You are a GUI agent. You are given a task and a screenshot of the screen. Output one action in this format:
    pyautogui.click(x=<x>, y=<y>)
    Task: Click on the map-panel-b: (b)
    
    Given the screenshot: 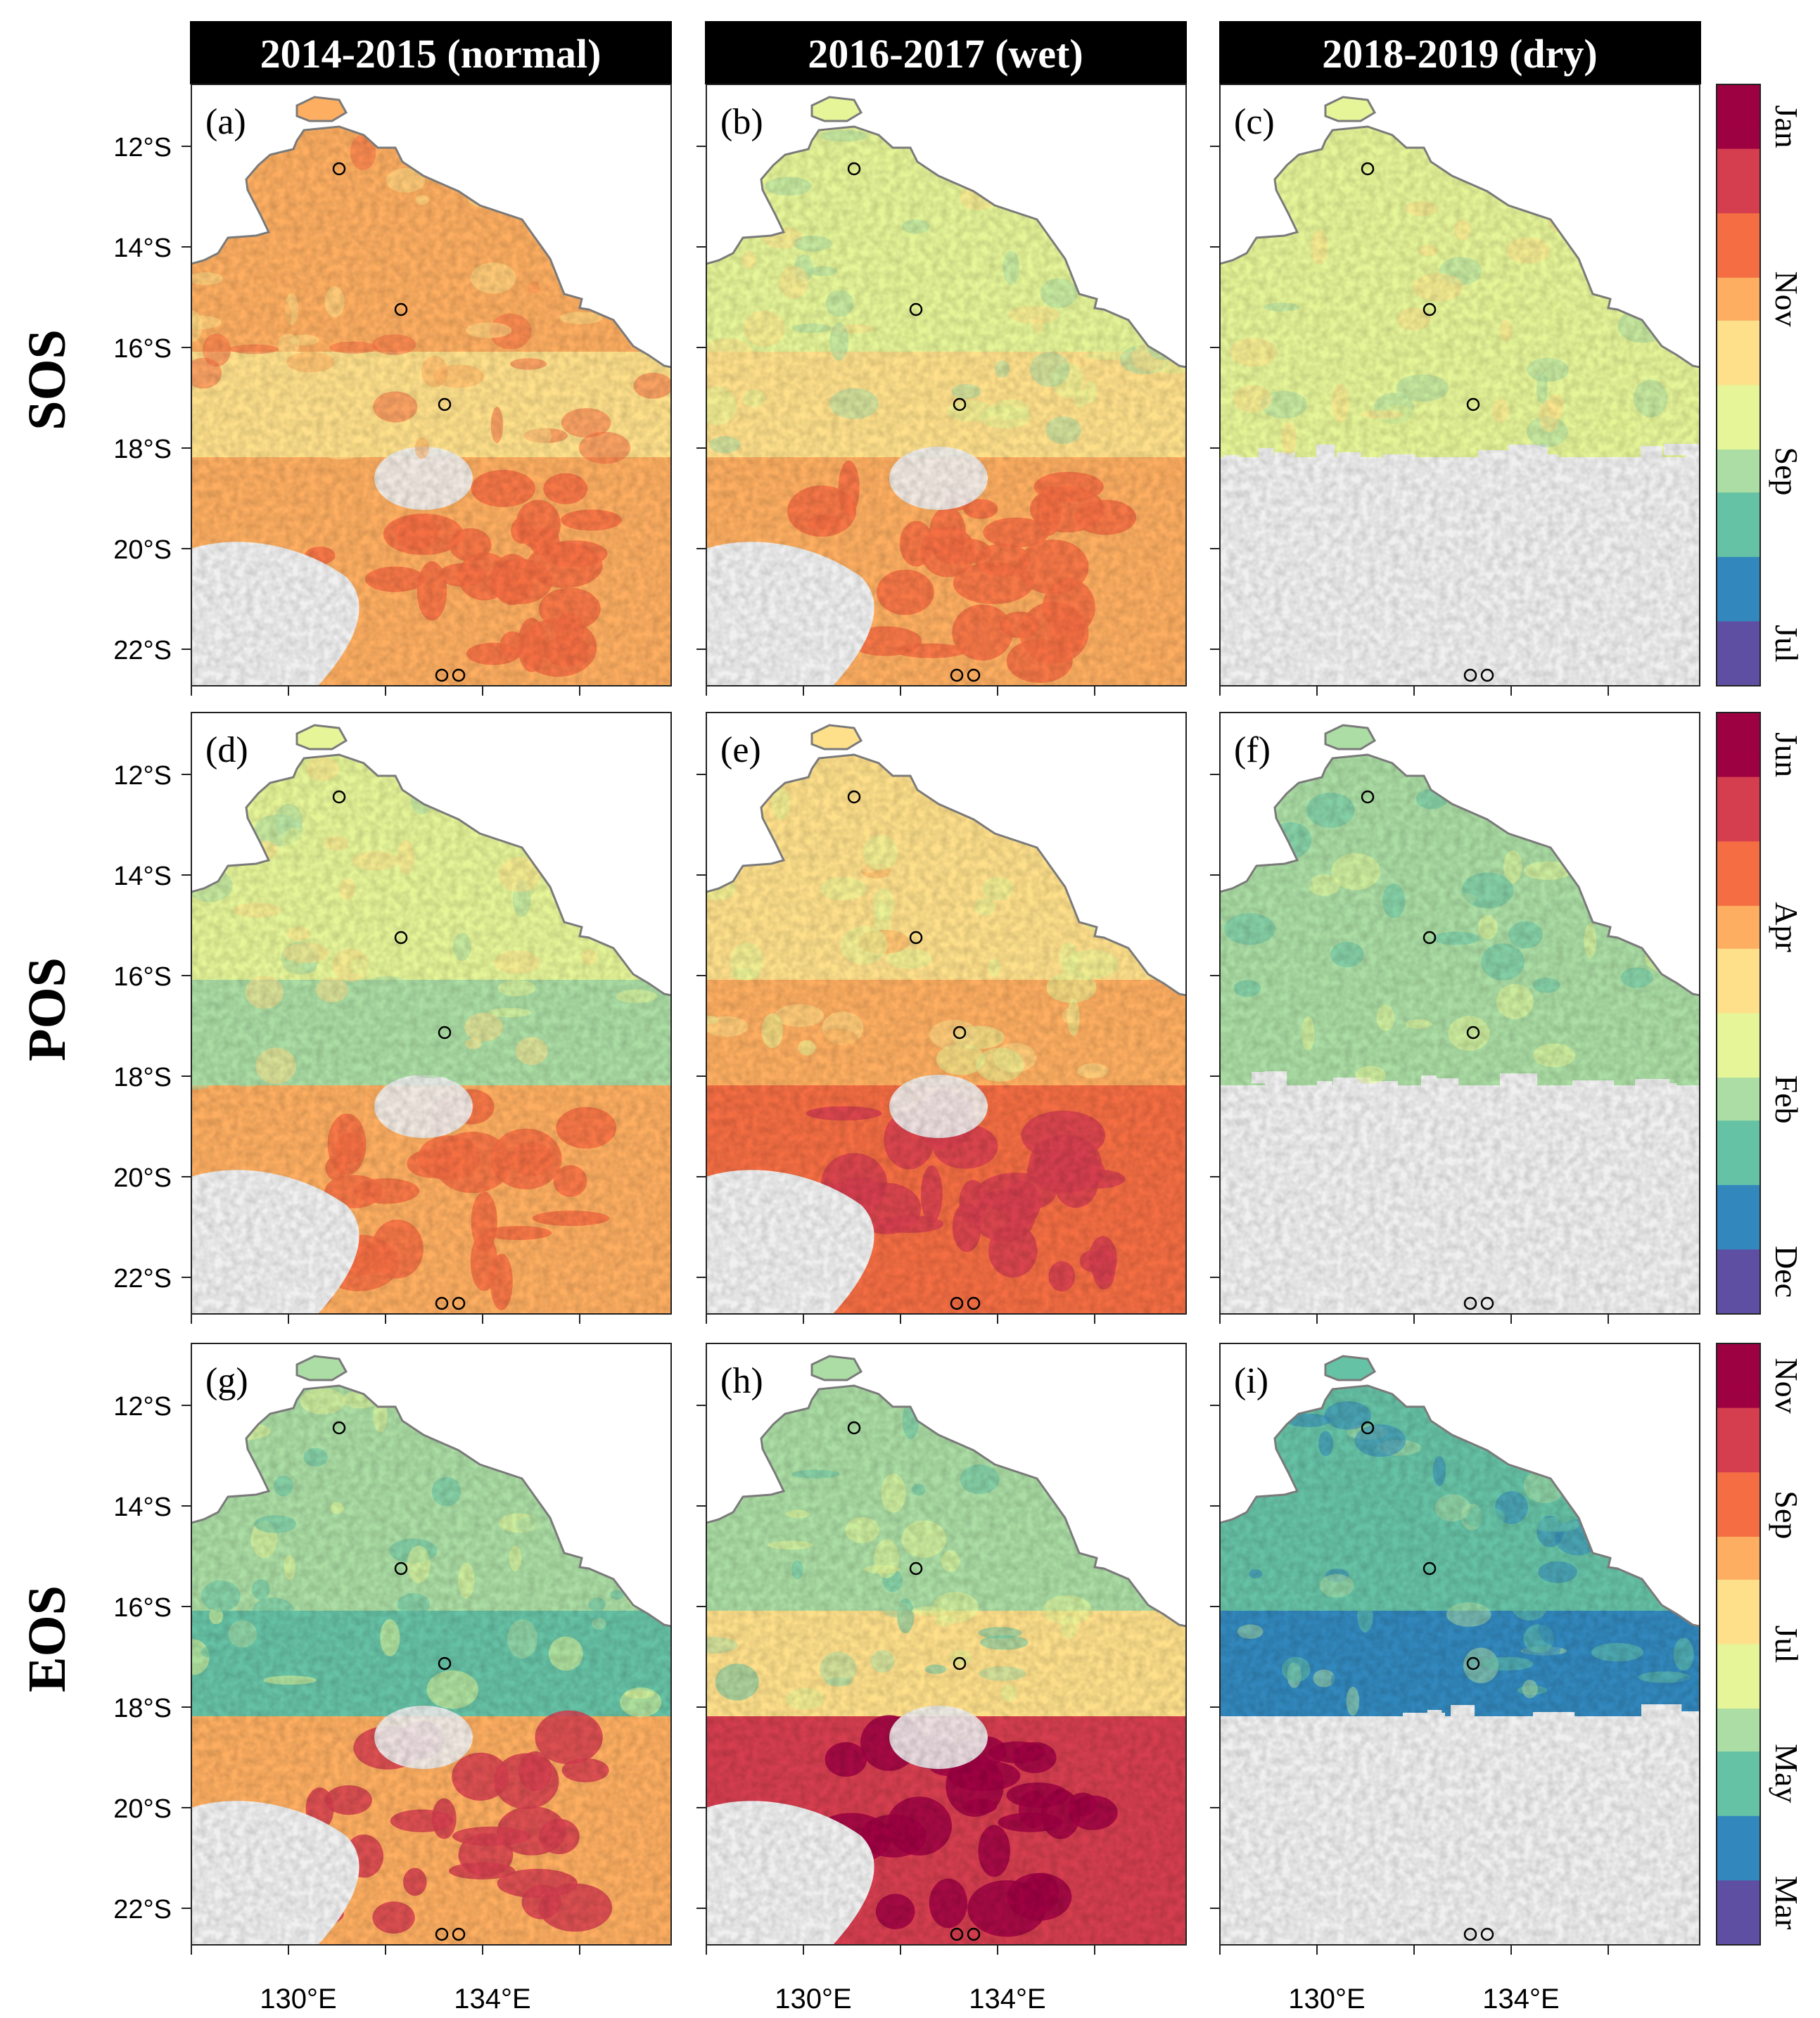 What is the action you would take?
    pyautogui.click(x=942, y=390)
    